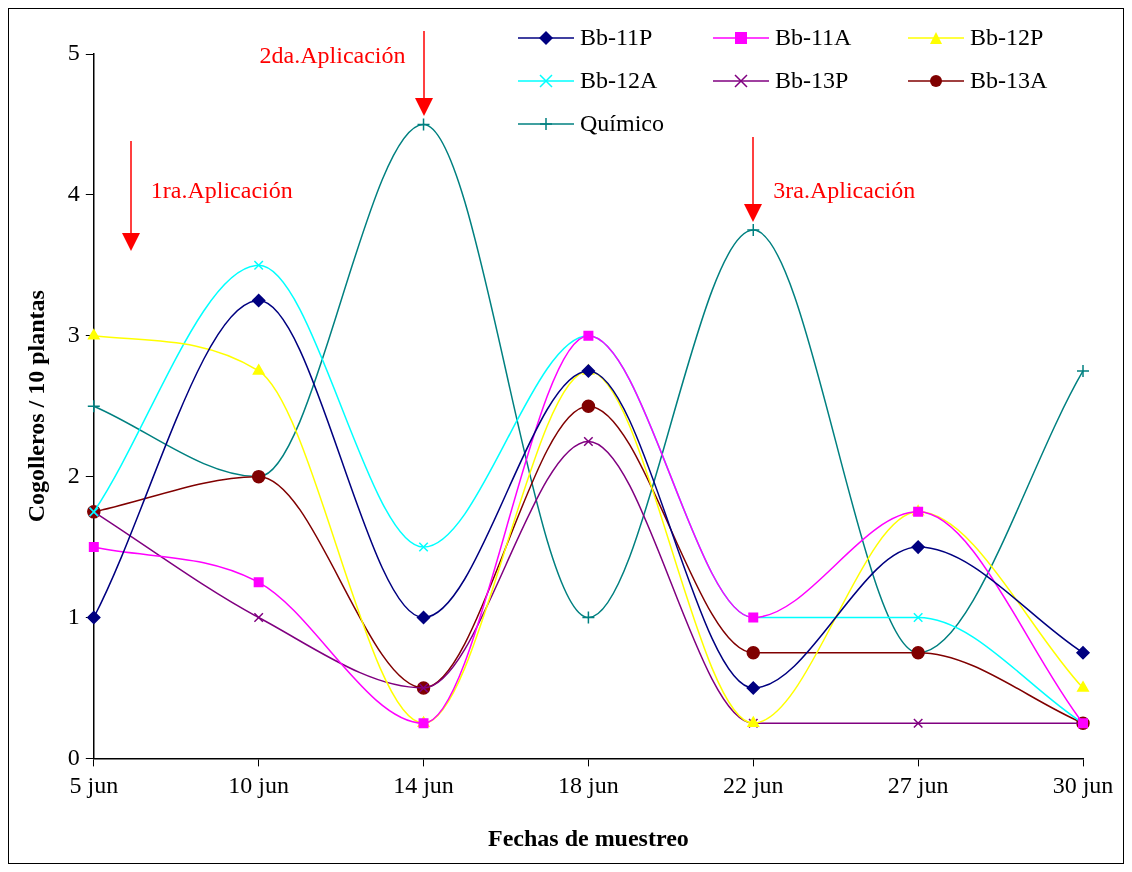  What do you see at coordinates (588, 785) in the screenshot?
I see `x-tick-label: 18 jun` at bounding box center [588, 785].